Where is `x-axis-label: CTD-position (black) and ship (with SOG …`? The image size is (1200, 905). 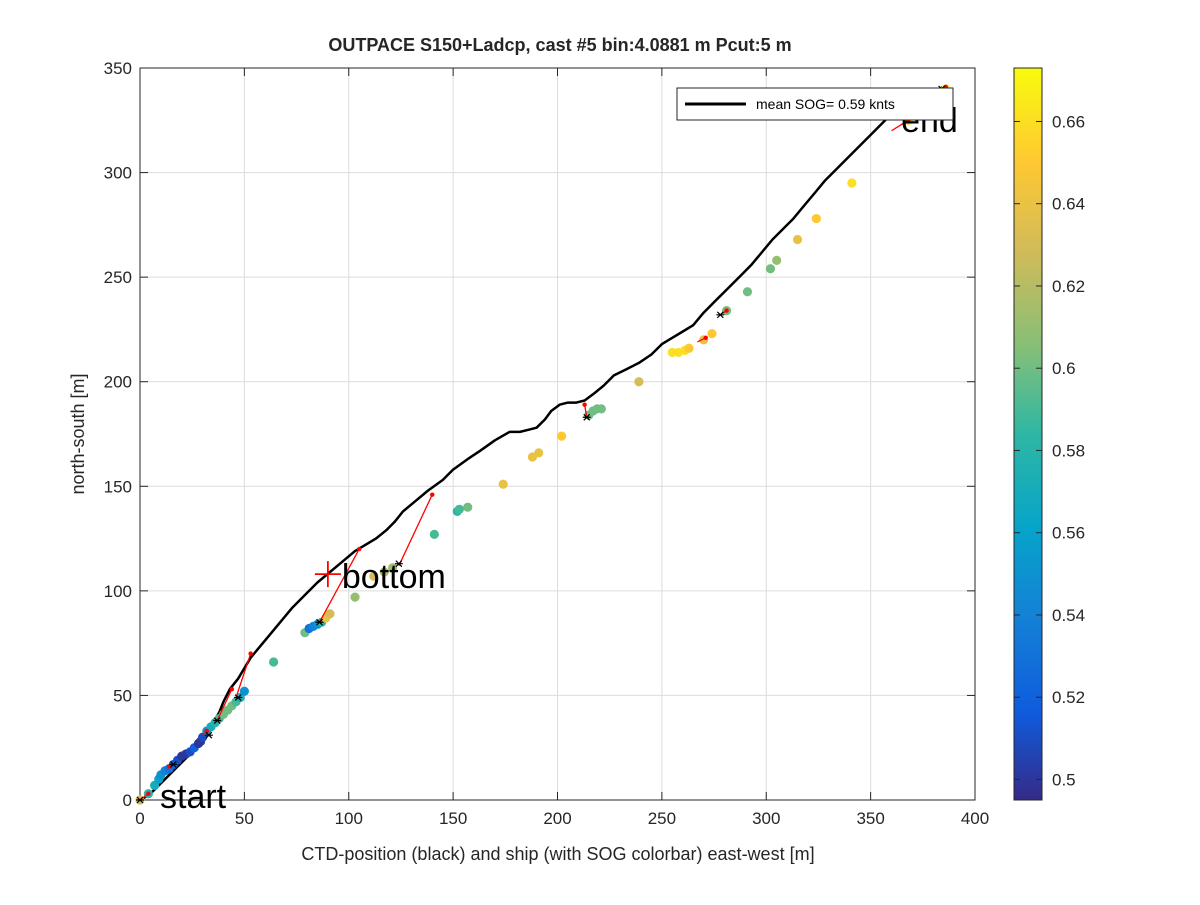
x-axis-label: CTD-position (black) and ship (with SOG … is located at coordinates (557, 854).